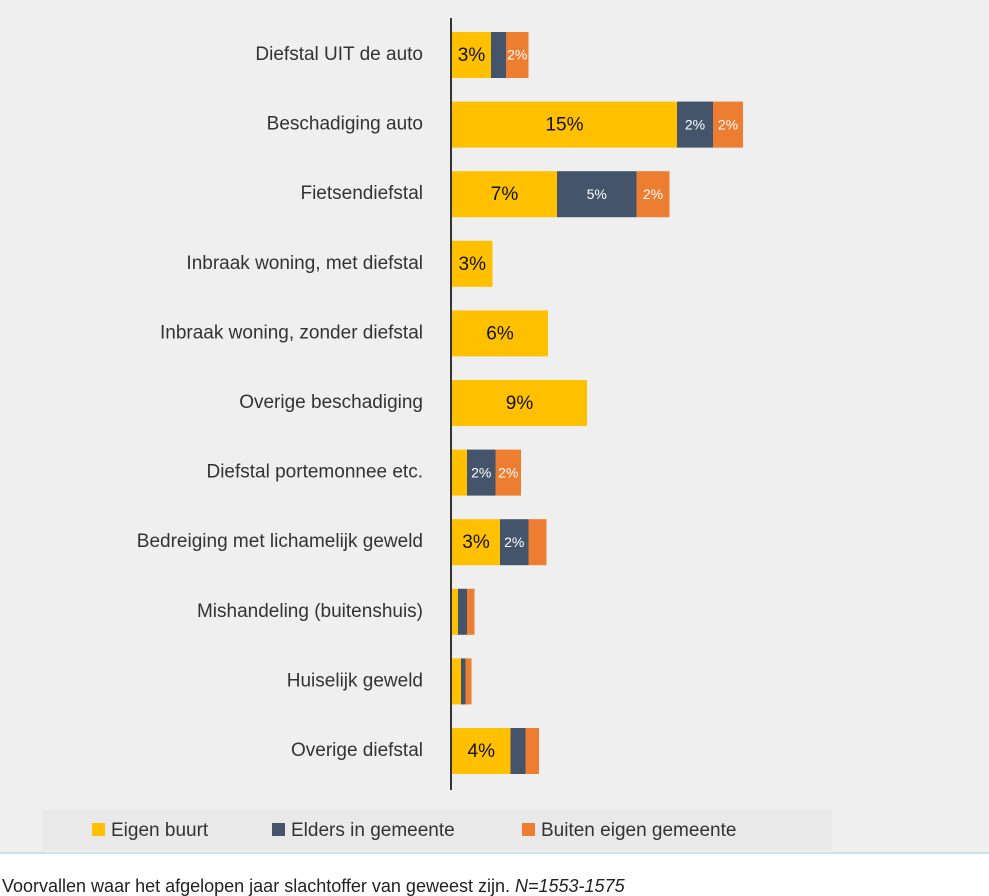 Image resolution: width=989 pixels, height=896 pixels. What do you see at coordinates (304, 263) in the screenshot?
I see `category-label: Inbraak woning, met diefstal` at bounding box center [304, 263].